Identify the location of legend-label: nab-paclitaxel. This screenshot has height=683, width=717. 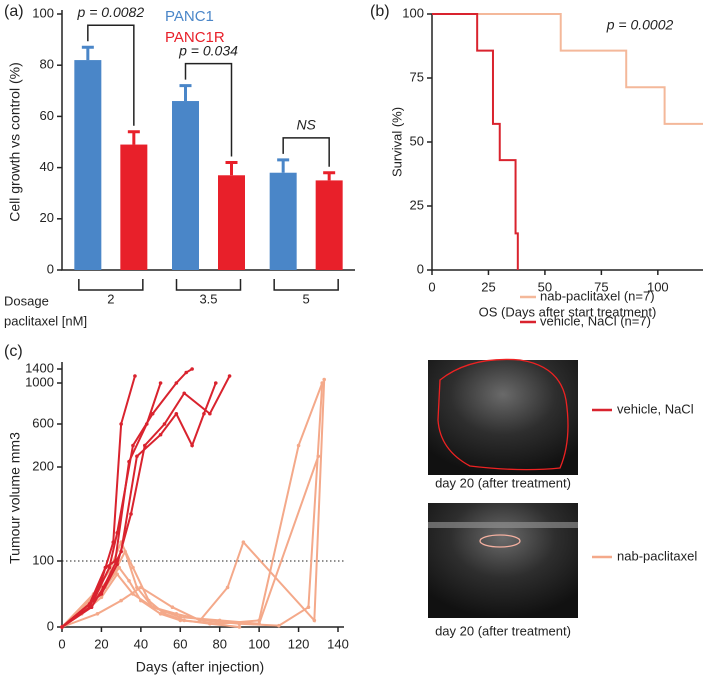
(657, 555).